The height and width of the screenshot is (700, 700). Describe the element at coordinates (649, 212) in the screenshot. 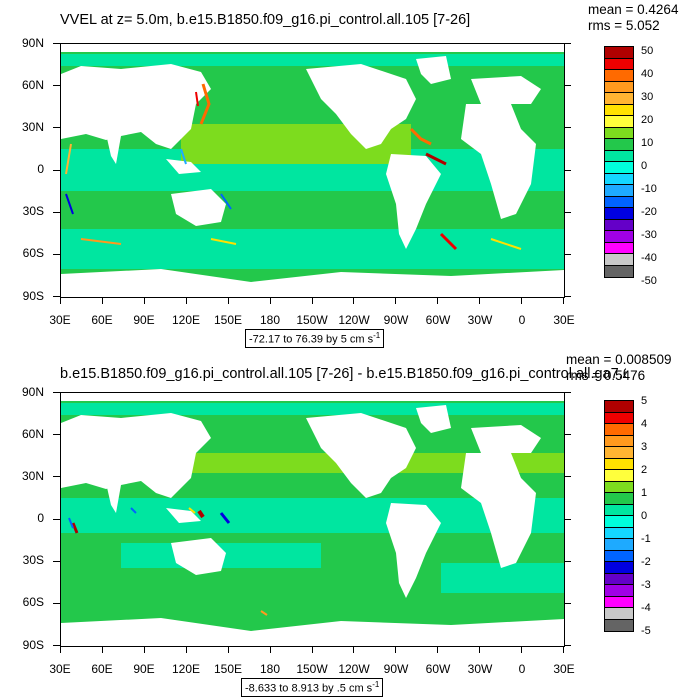

I see `colorbar-label: -20` at that location.